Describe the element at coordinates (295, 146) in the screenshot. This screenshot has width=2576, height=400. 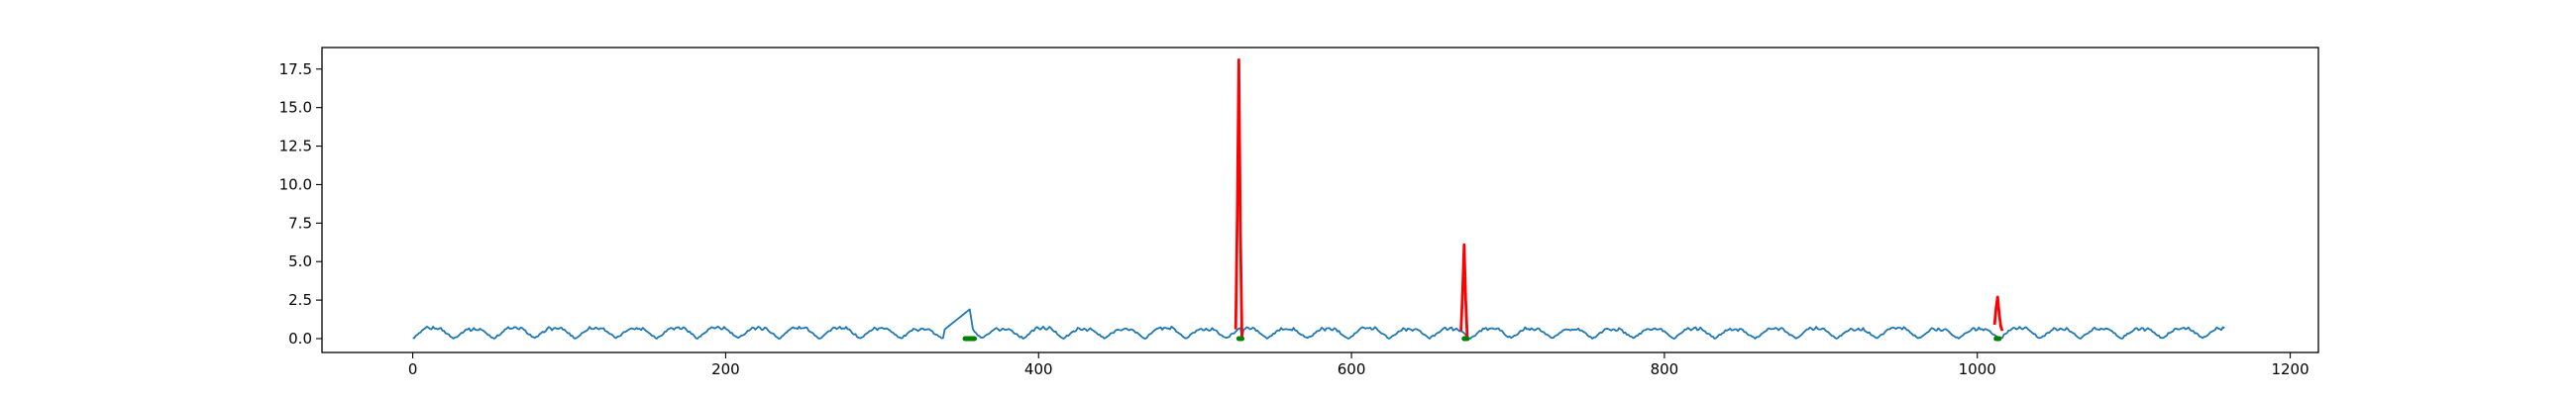
I see `y-tick-label-5: 12.5` at that location.